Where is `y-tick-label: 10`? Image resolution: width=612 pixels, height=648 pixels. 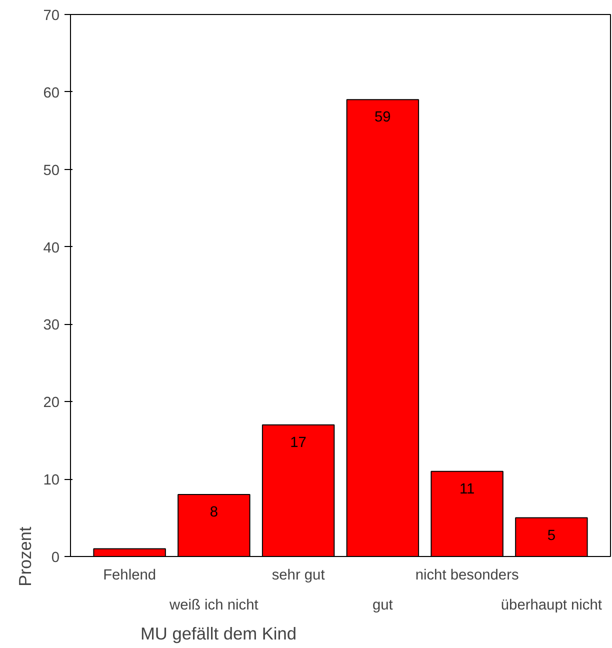
y-tick-label: 10 is located at coordinates (51, 480).